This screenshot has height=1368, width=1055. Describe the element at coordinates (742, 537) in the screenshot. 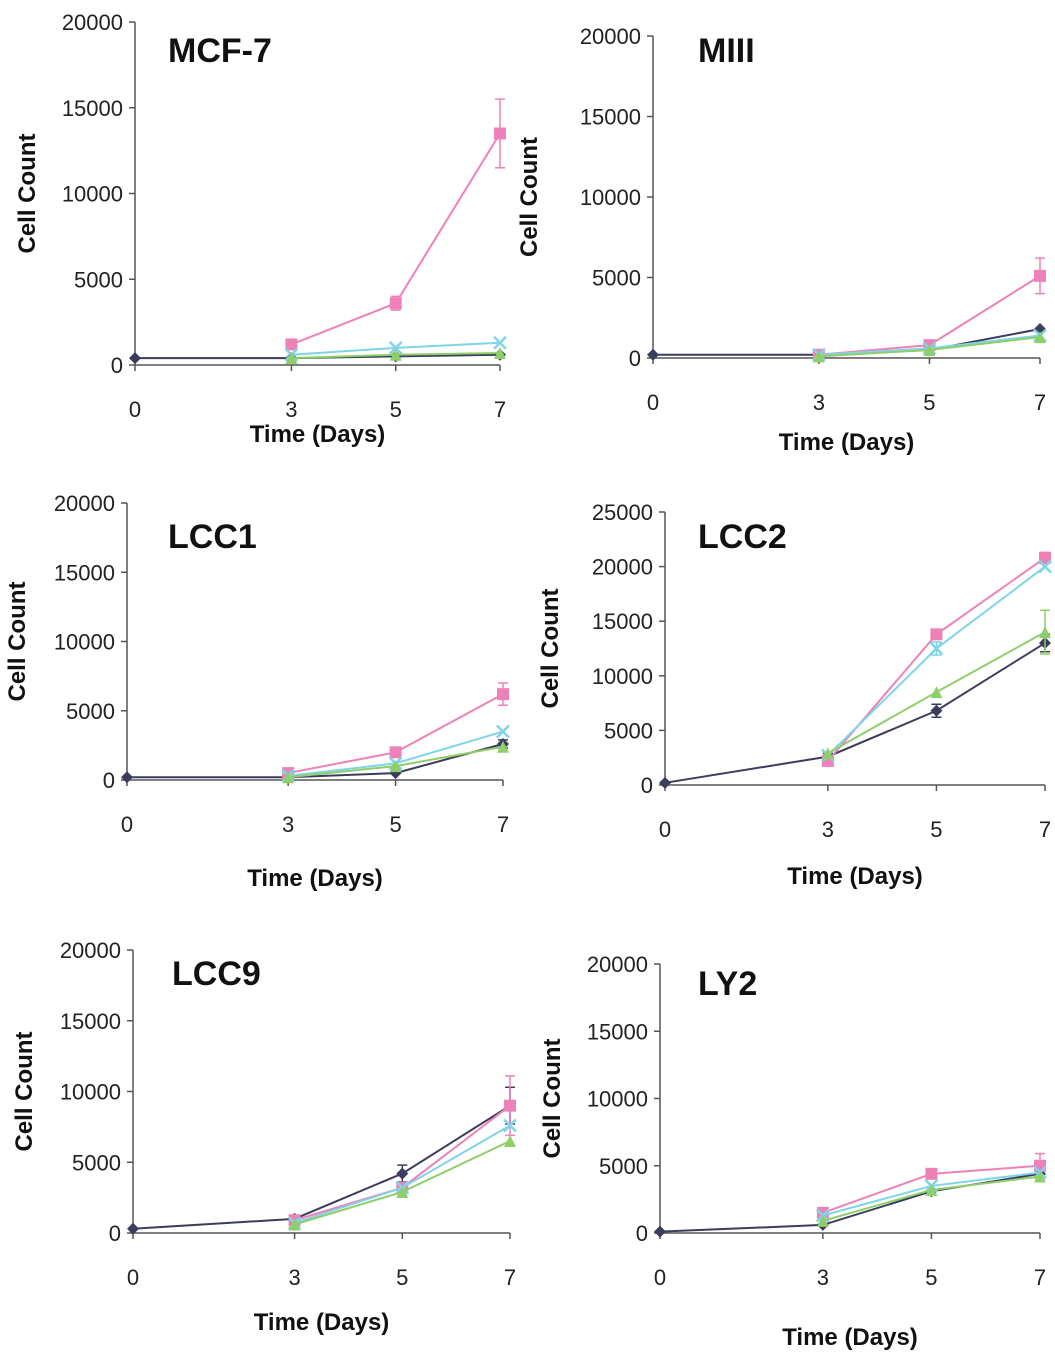

I see `panel-title: LCC2` at that location.